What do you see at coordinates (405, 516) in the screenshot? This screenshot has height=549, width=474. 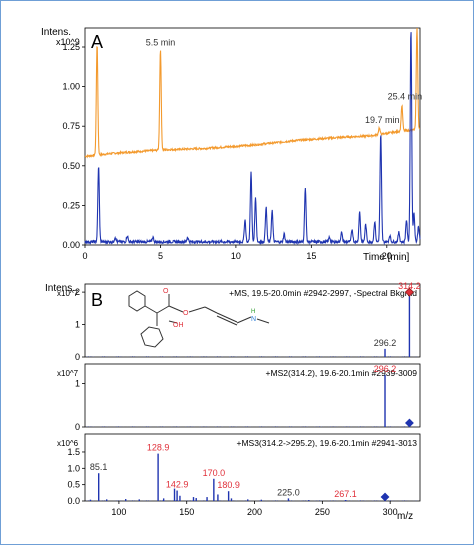 I see `spectra-x-label: m/z` at bounding box center [405, 516].